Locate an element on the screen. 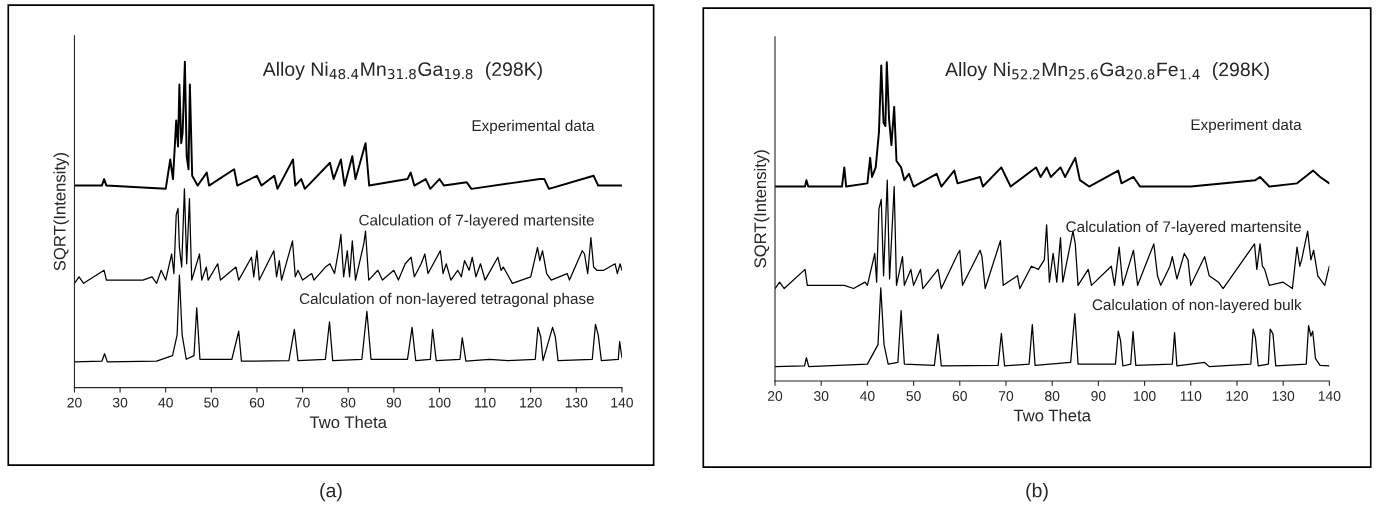 This screenshot has height=510, width=1379. chart-title: Alloy Ni$_{52.2}$Mn$_{25.6}$Ga$_{20.8}$Fe$_{1.4}$ (298K) is located at coordinates (1107, 71).